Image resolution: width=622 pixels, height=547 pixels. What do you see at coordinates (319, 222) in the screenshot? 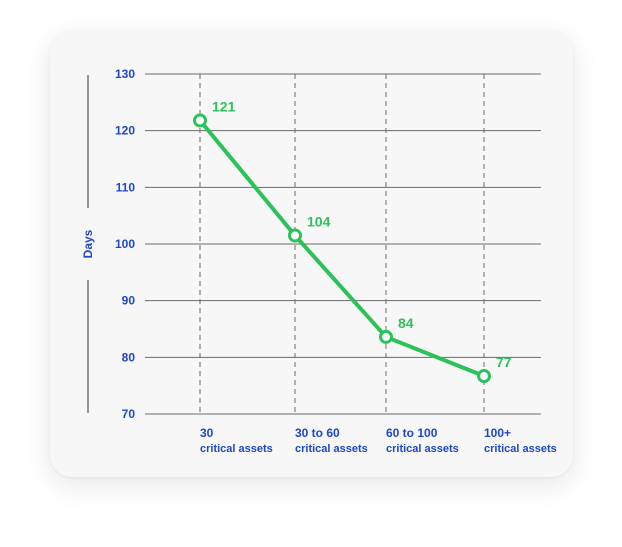
I see `data-label: 104` at bounding box center [319, 222].